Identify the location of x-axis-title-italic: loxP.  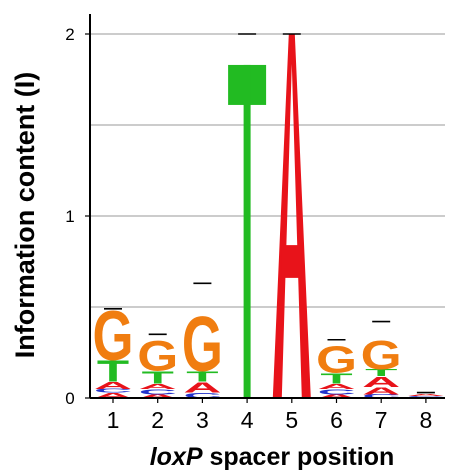
(176, 457).